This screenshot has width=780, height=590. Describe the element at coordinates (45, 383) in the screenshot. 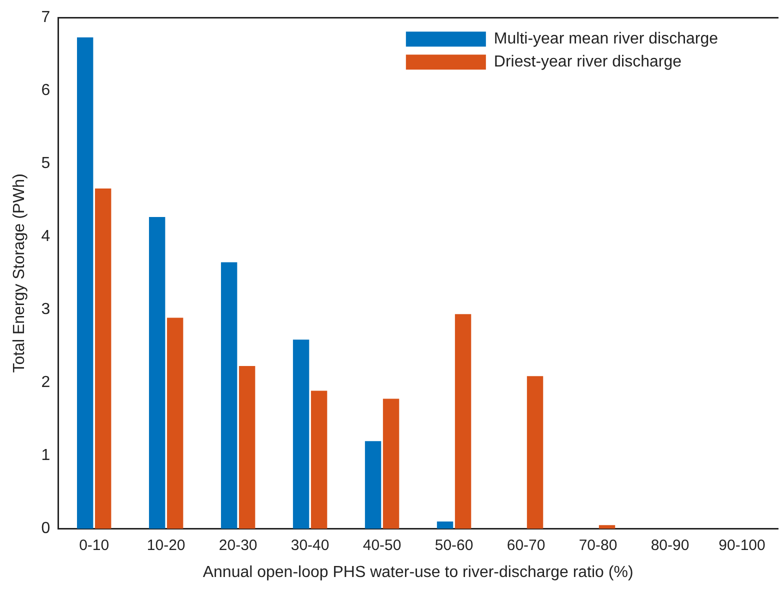

I see `y-tick-label: 2` at that location.